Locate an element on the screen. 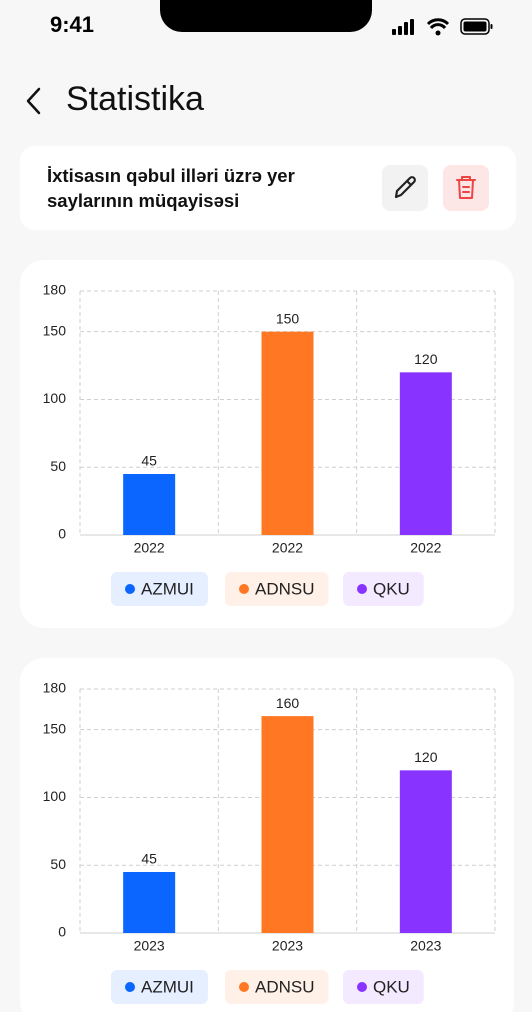  status-time: 9:41 is located at coordinates (72, 24).